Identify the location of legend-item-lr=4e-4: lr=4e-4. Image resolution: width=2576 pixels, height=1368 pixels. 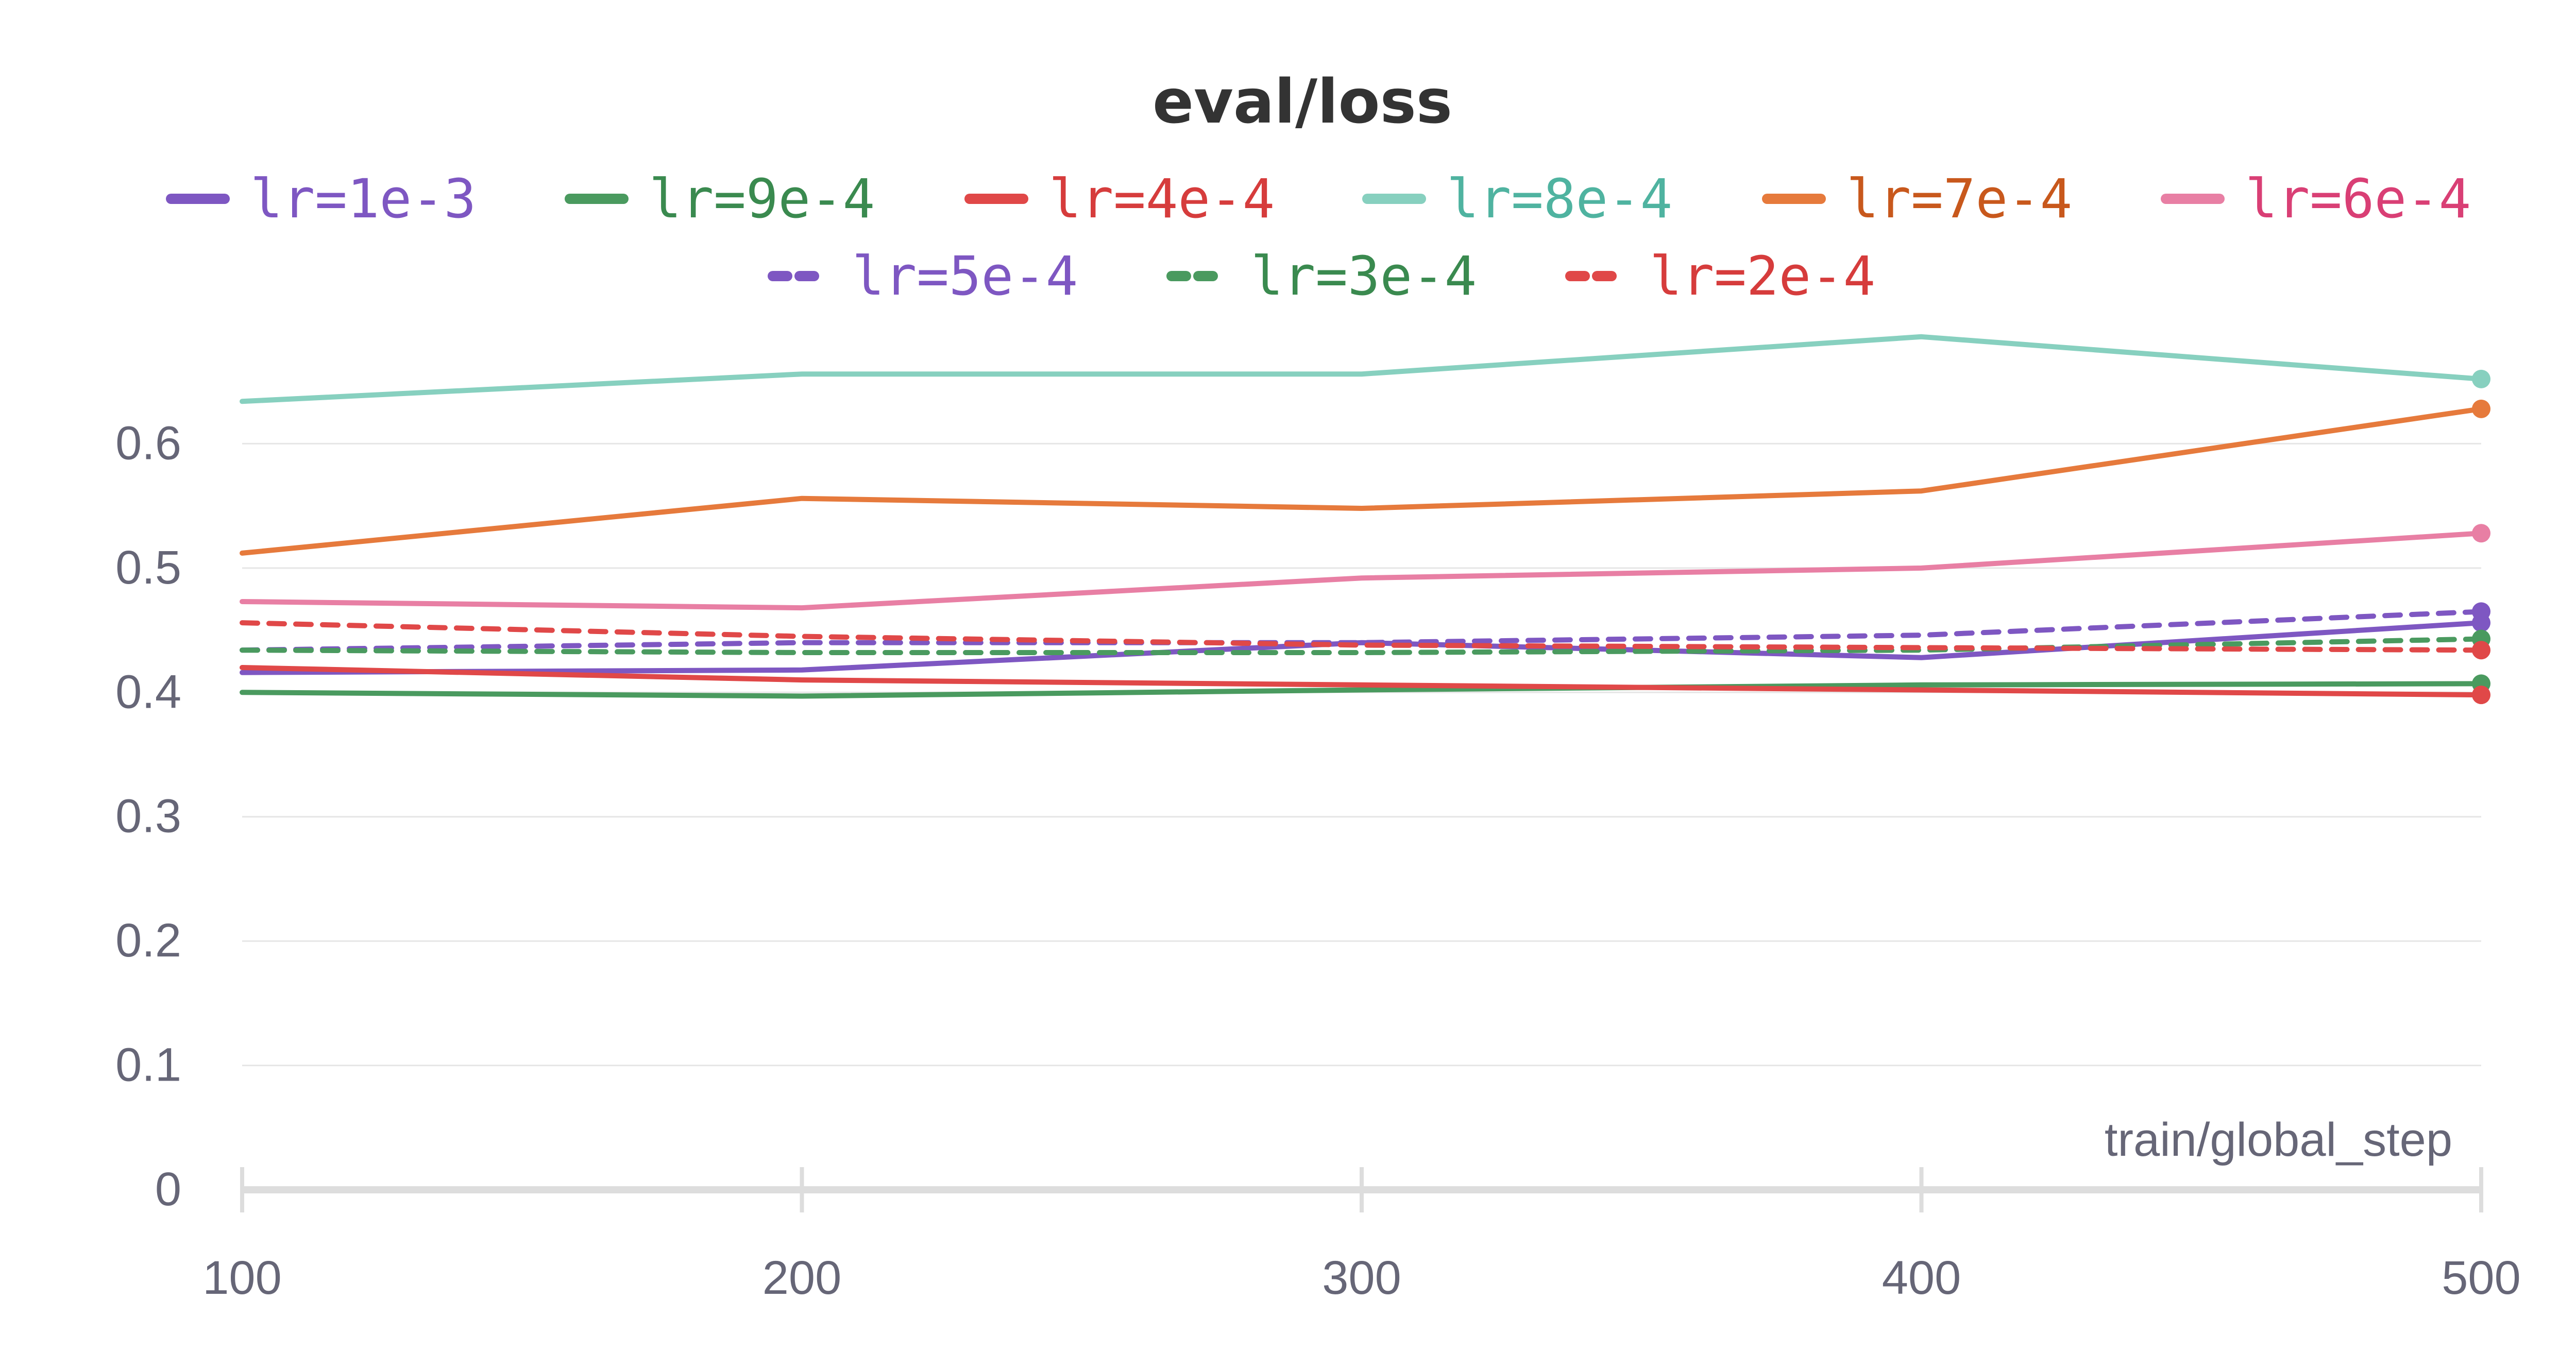
(1119, 198).